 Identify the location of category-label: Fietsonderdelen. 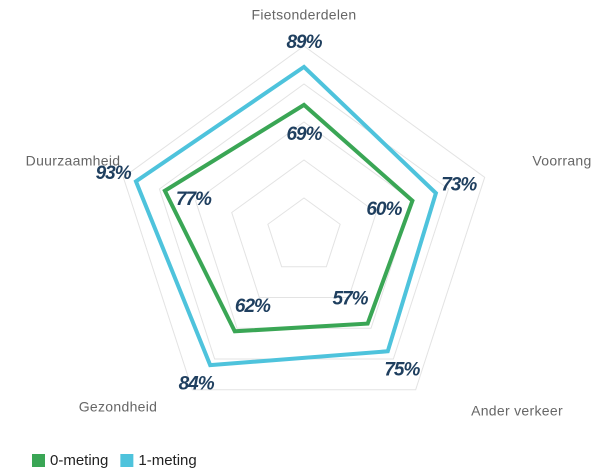
(304, 15).